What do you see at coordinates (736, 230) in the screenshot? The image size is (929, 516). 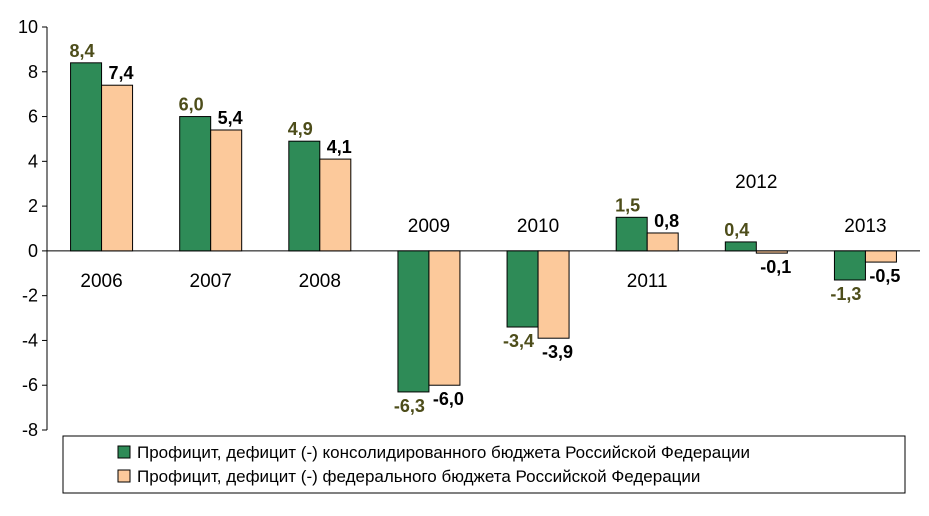 I see `data-label: 0,4` at bounding box center [736, 230].